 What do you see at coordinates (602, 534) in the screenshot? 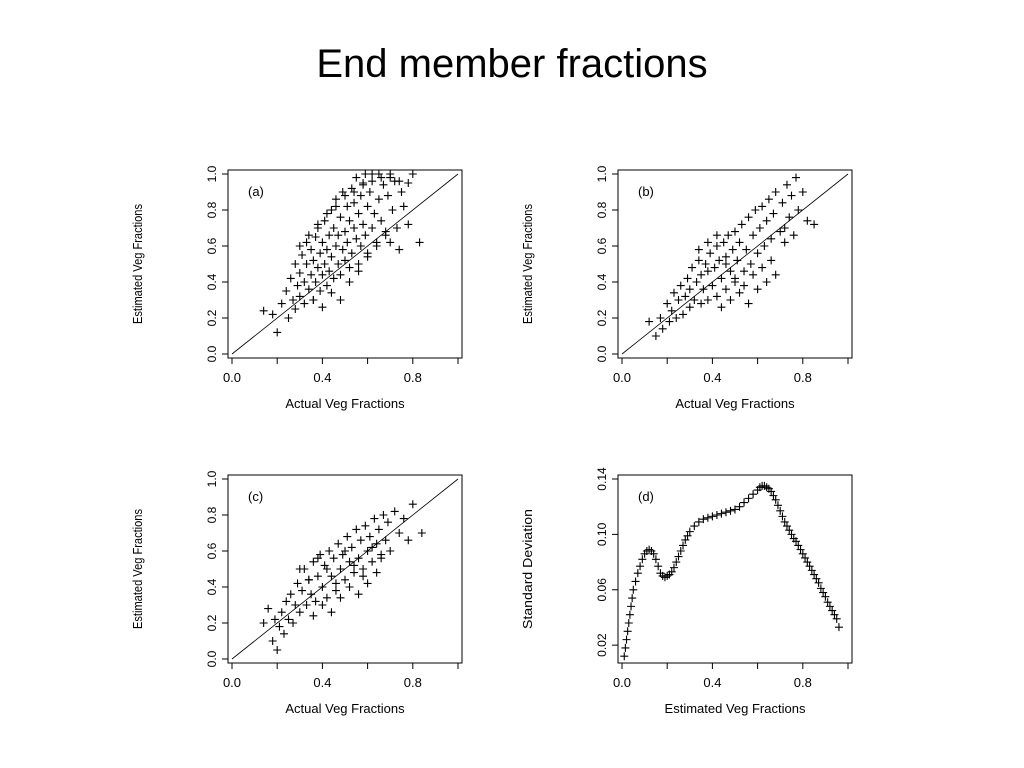
I see `y-tick-label: 0.10` at bounding box center [602, 534].